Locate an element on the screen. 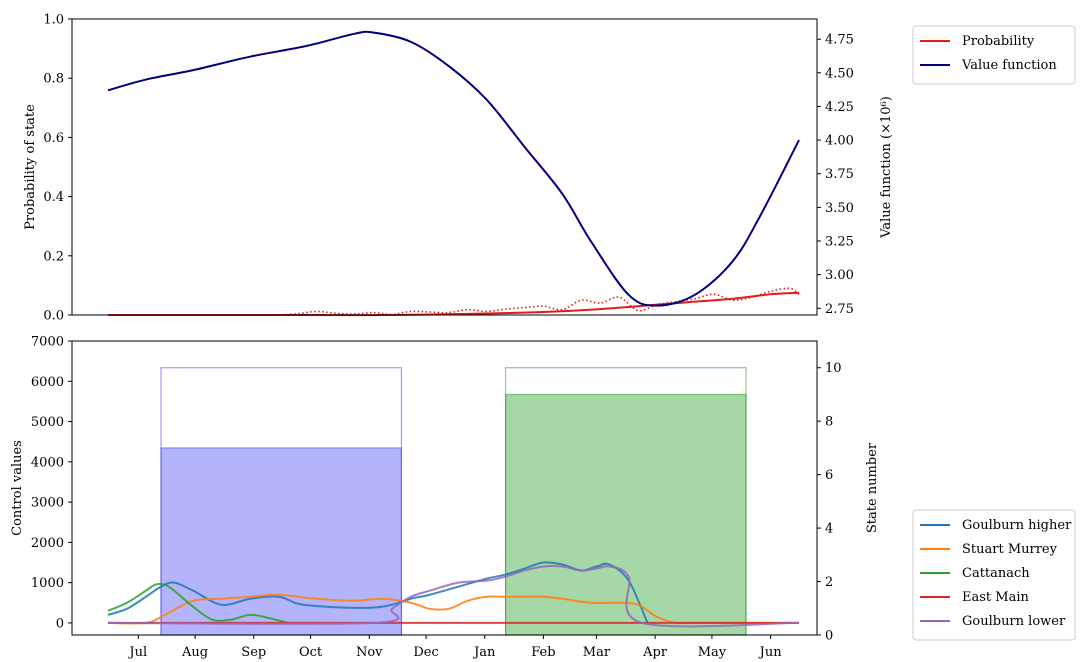 The height and width of the screenshot is (662, 1081). bottom-x-tick-label: Mar is located at coordinates (597, 652).